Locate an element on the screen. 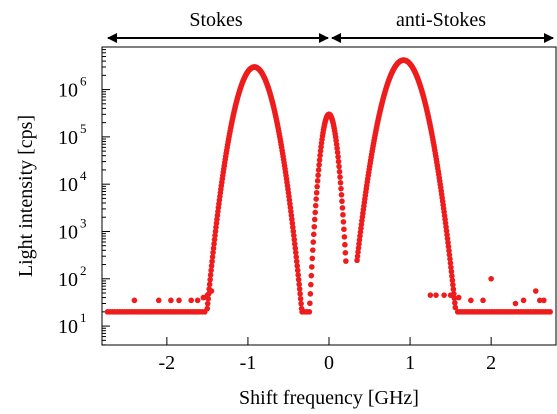 The width and height of the screenshot is (557, 414). x-axis-title: Shift frequency [GHz] is located at coordinates (329, 398).